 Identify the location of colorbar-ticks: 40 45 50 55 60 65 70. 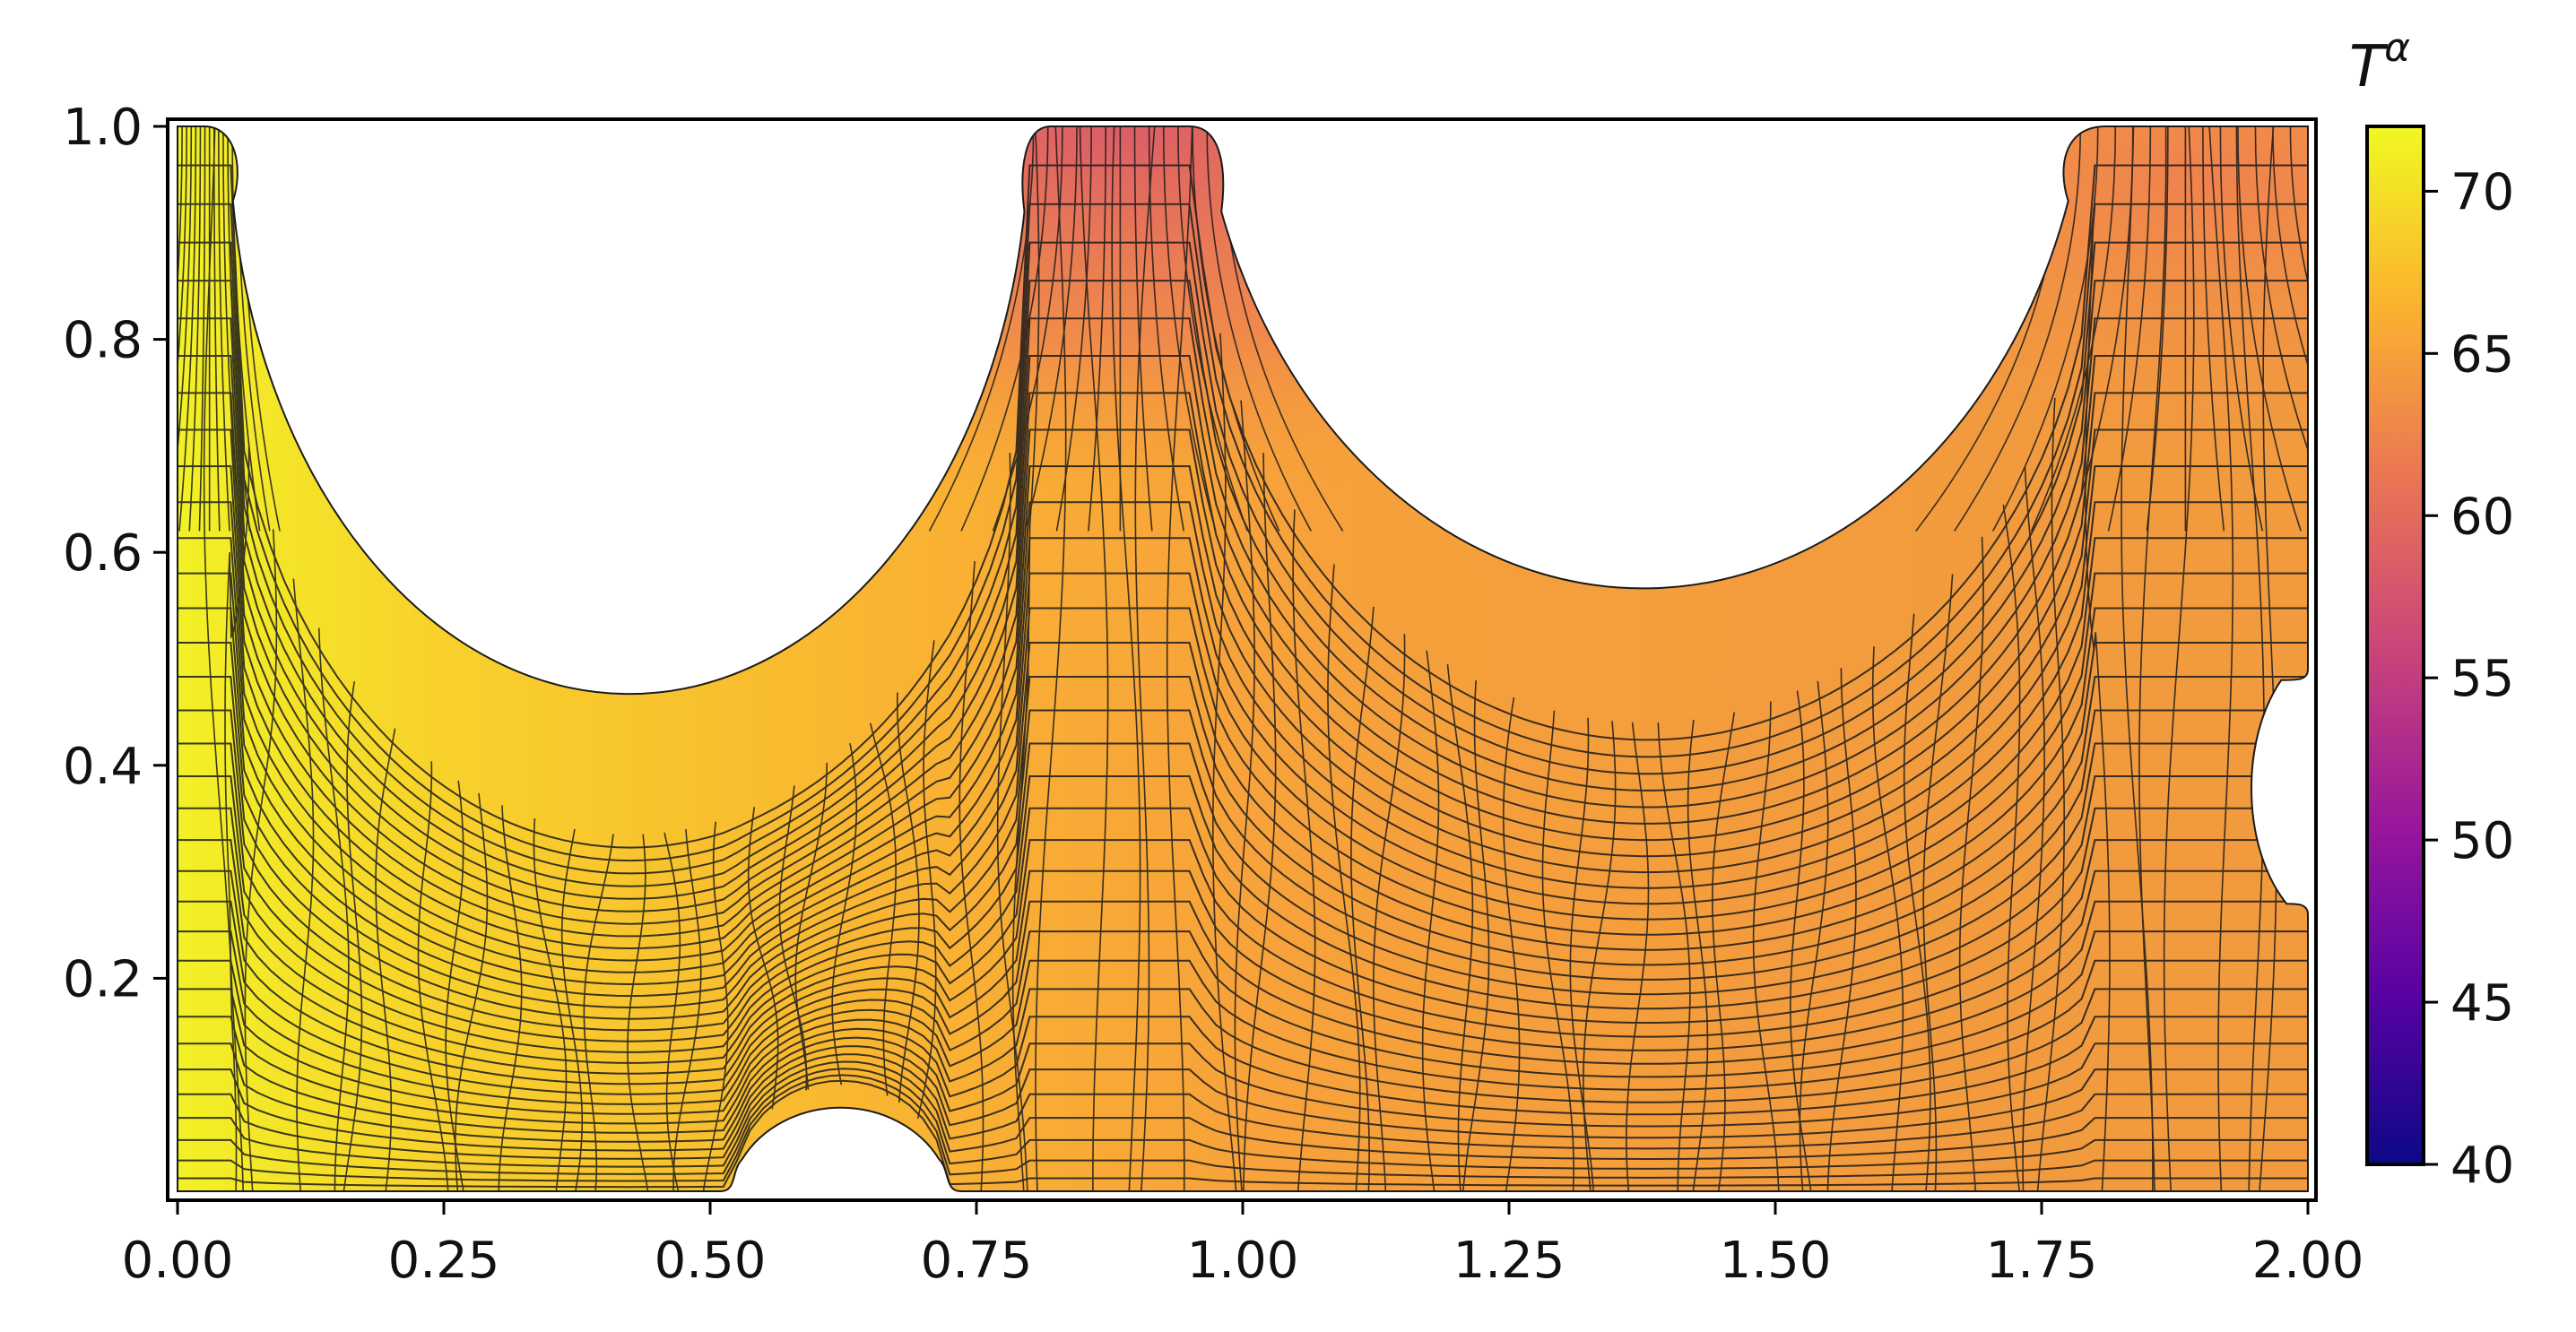
(2469, 679).